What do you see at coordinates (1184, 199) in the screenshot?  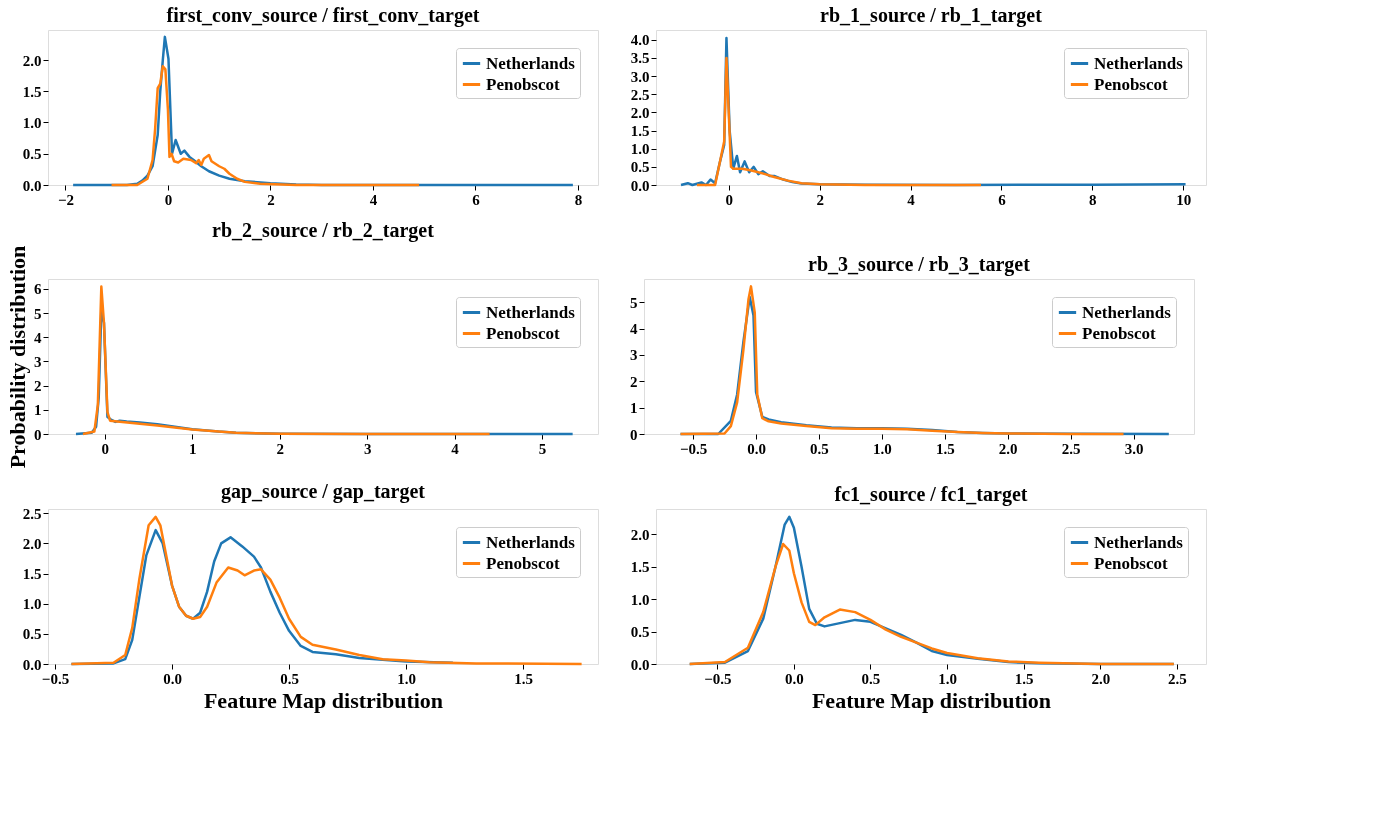 I see `x-tick-label: 10` at bounding box center [1184, 199].